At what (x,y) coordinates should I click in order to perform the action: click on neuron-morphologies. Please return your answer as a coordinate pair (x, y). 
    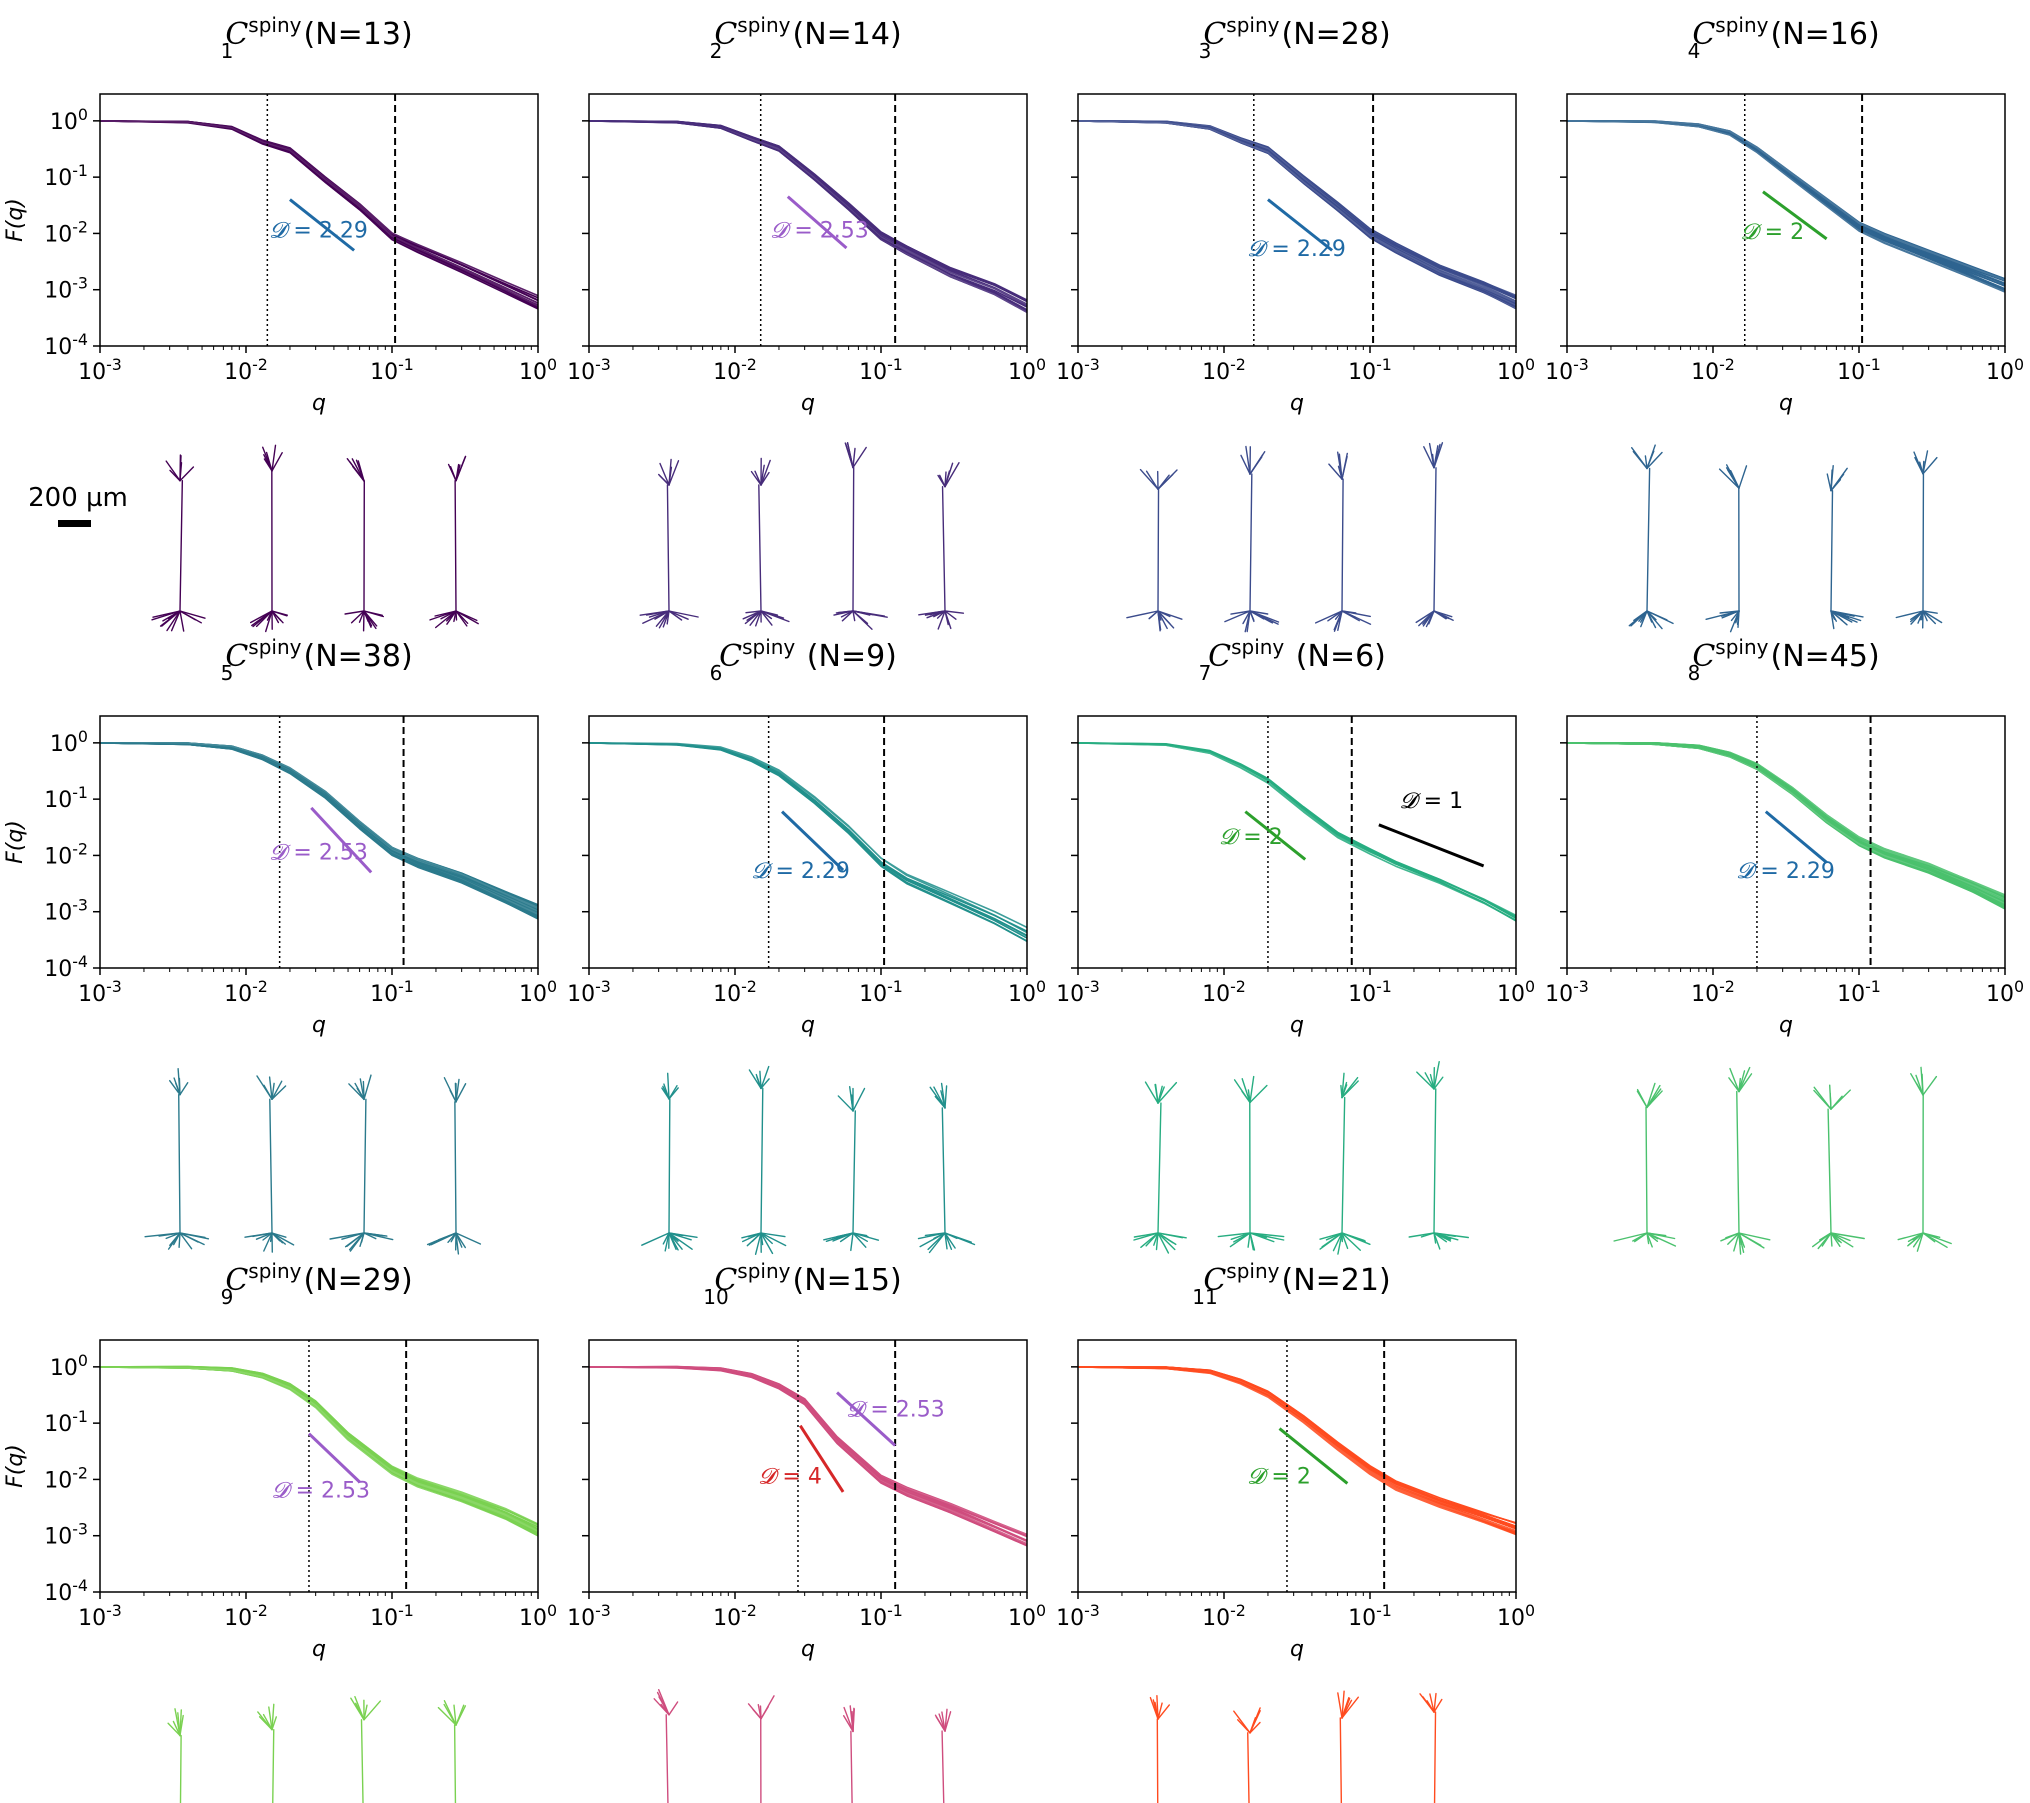
    Looking at the image, I should click on (317, 1749).